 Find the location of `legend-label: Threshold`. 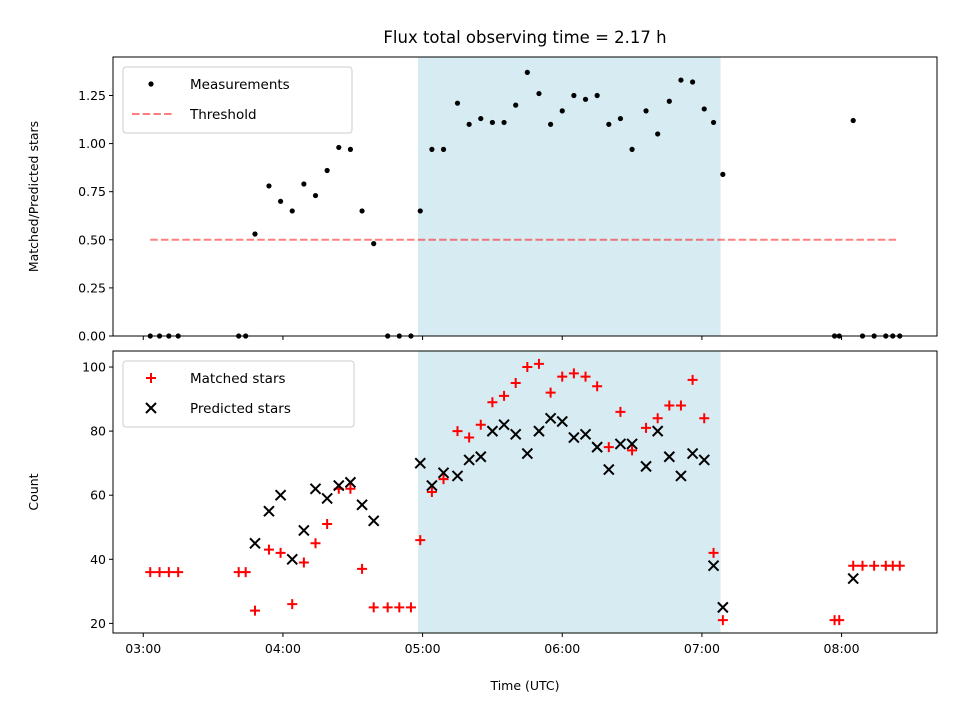

legend-label: Threshold is located at coordinates (223, 115).